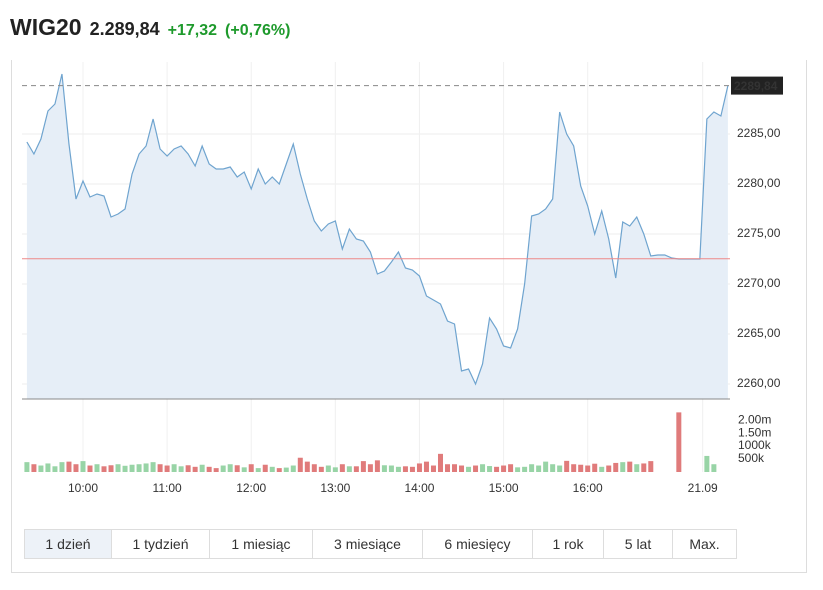 The width and height of the screenshot is (823, 590). Describe the element at coordinates (192, 30) in the screenshot. I see `change: +17,32` at that location.